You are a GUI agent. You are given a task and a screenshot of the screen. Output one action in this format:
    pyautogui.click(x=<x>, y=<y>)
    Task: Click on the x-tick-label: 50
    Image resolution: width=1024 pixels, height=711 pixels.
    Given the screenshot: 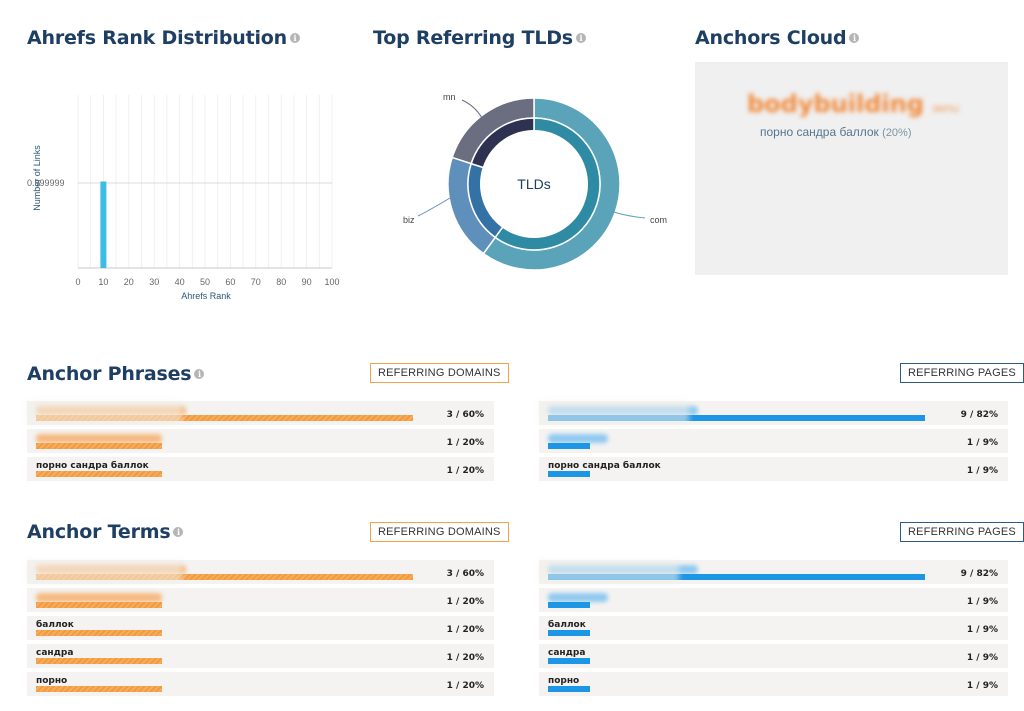 What is the action you would take?
    pyautogui.click(x=205, y=282)
    